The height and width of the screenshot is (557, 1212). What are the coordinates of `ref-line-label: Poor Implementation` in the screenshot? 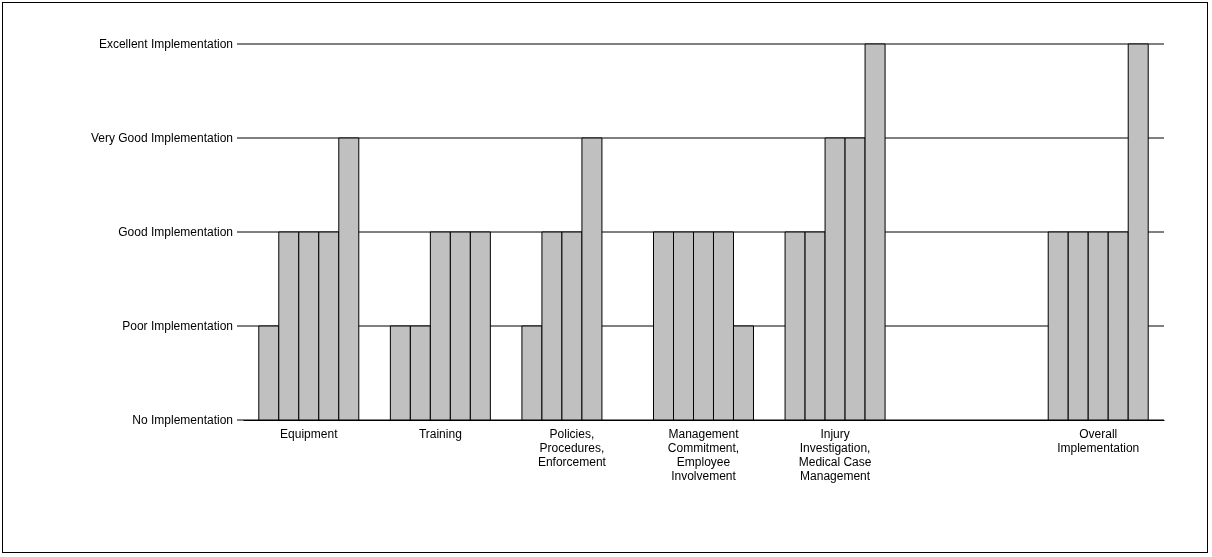 It's located at (177, 326).